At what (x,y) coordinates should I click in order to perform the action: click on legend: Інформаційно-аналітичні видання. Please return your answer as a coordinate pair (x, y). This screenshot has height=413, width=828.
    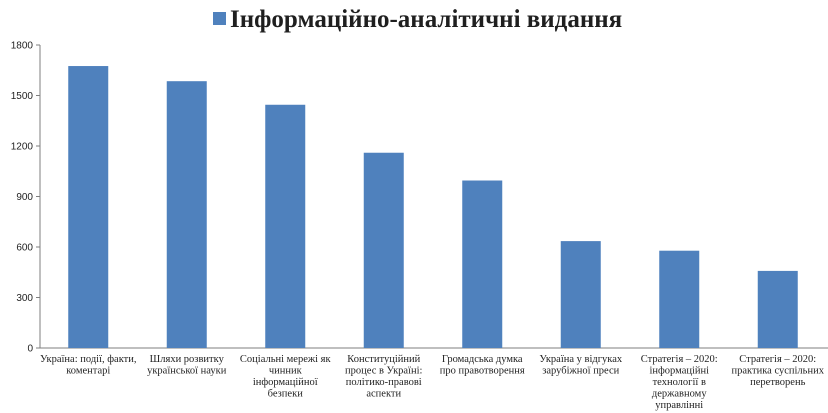
    Looking at the image, I should click on (417, 19).